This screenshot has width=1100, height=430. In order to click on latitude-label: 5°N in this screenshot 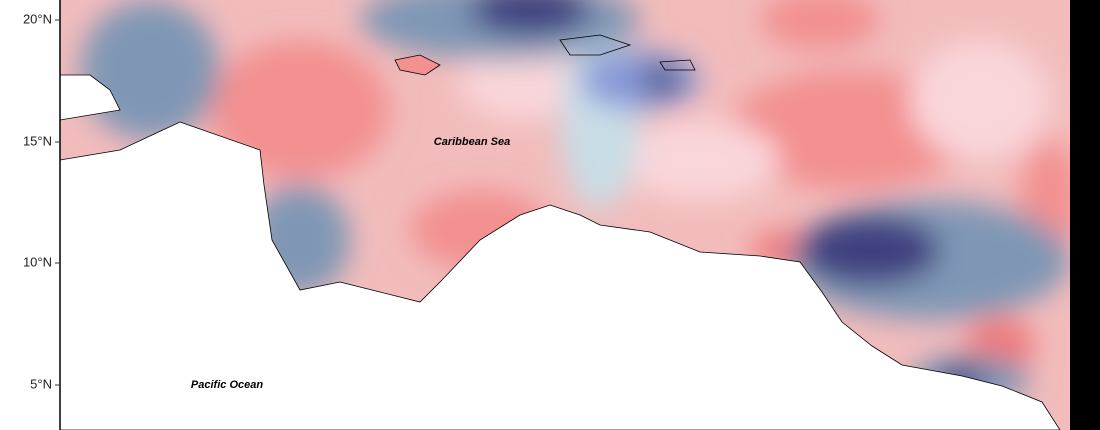, I will do `click(41, 383)`.